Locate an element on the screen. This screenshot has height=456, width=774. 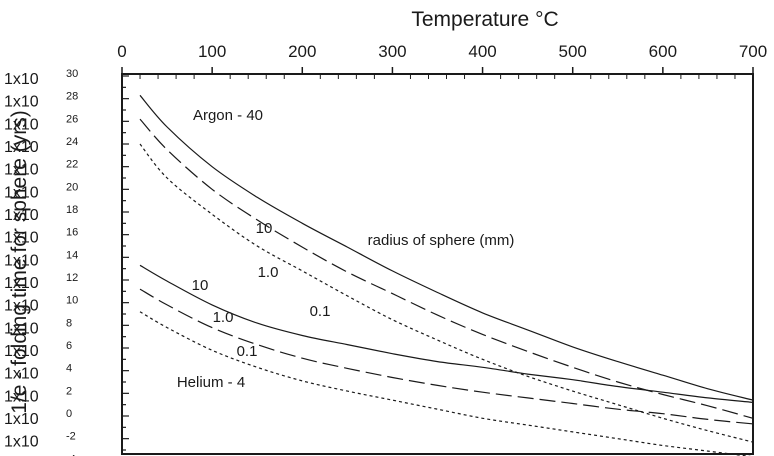
y-tick-exponent: 8 is located at coordinates (69, 323).